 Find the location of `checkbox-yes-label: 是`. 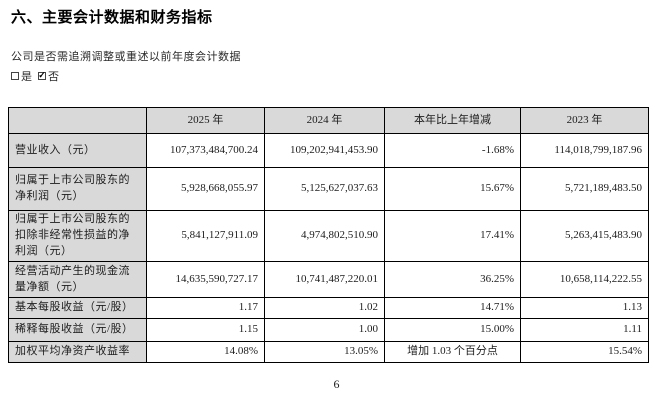

checkbox-yes-label: 是 is located at coordinates (26, 77).